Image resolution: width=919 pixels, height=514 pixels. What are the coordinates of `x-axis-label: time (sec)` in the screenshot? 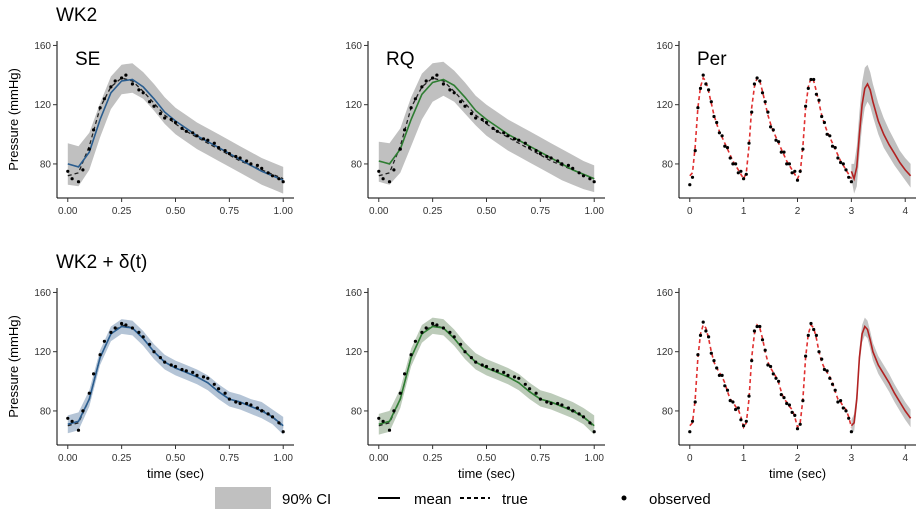 It's located at (486, 473).